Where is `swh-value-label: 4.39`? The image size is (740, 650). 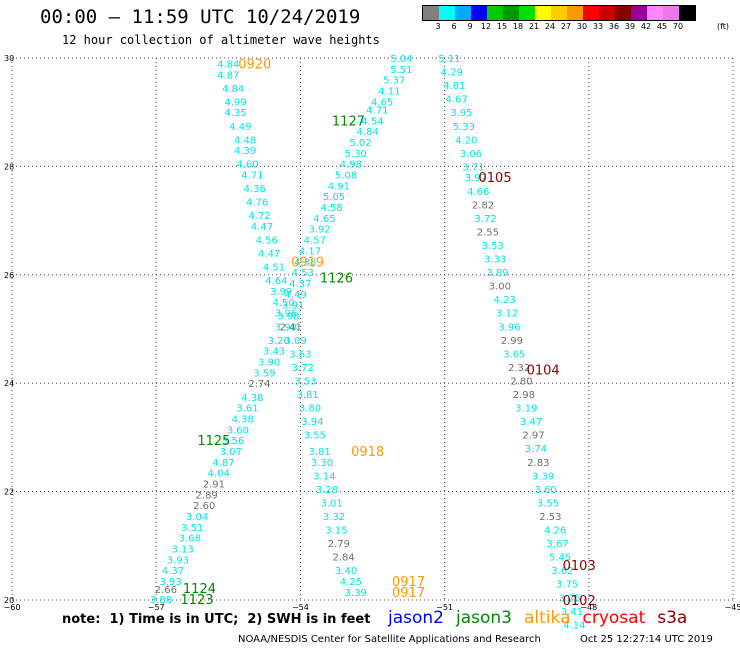
swh-value-label: 4.39 is located at coordinates (245, 151).